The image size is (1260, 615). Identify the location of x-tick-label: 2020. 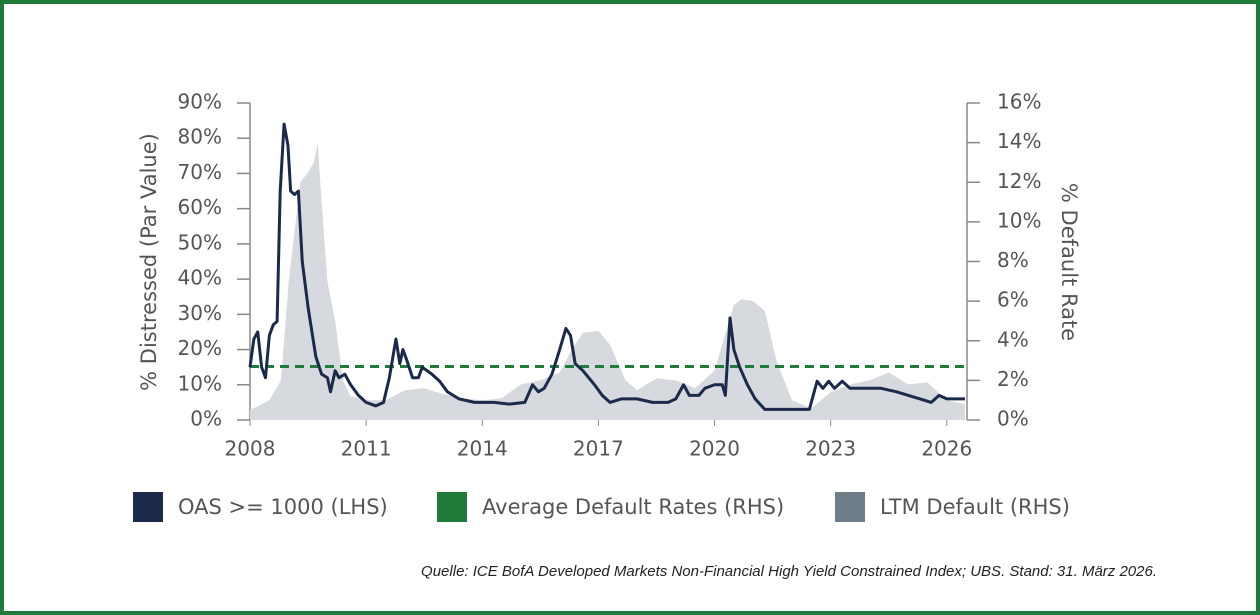
(714, 449).